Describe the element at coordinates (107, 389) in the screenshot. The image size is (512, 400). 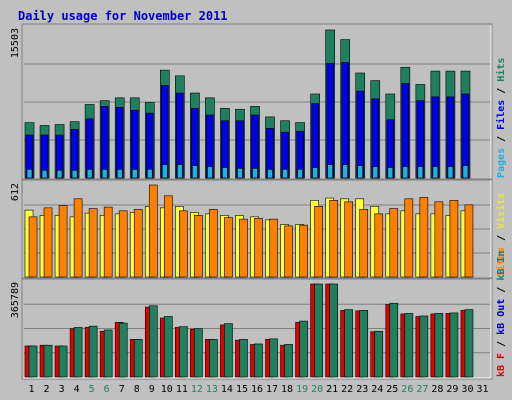
I see `day-label: 6` at that location.